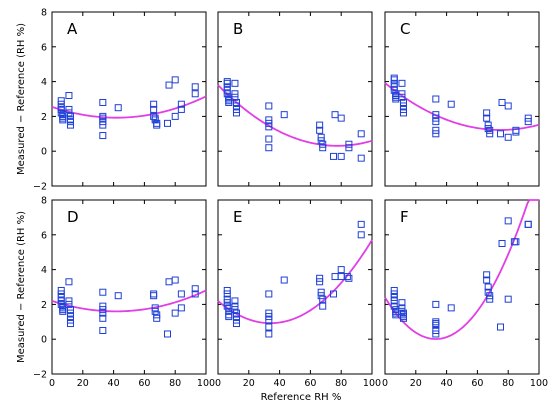 The width and height of the screenshot is (551, 409). Describe the element at coordinates (129, 287) in the screenshot. I see `panel-frame-D` at that location.